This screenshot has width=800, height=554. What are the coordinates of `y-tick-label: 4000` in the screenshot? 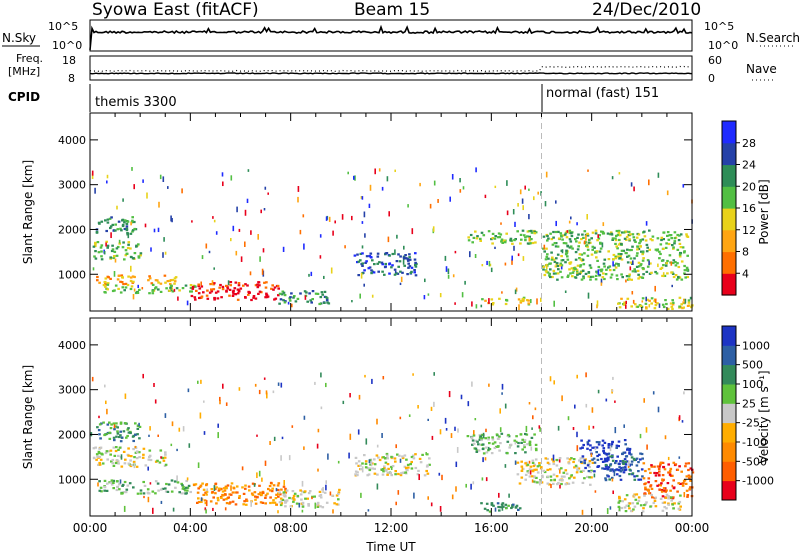 It's located at (72, 345).